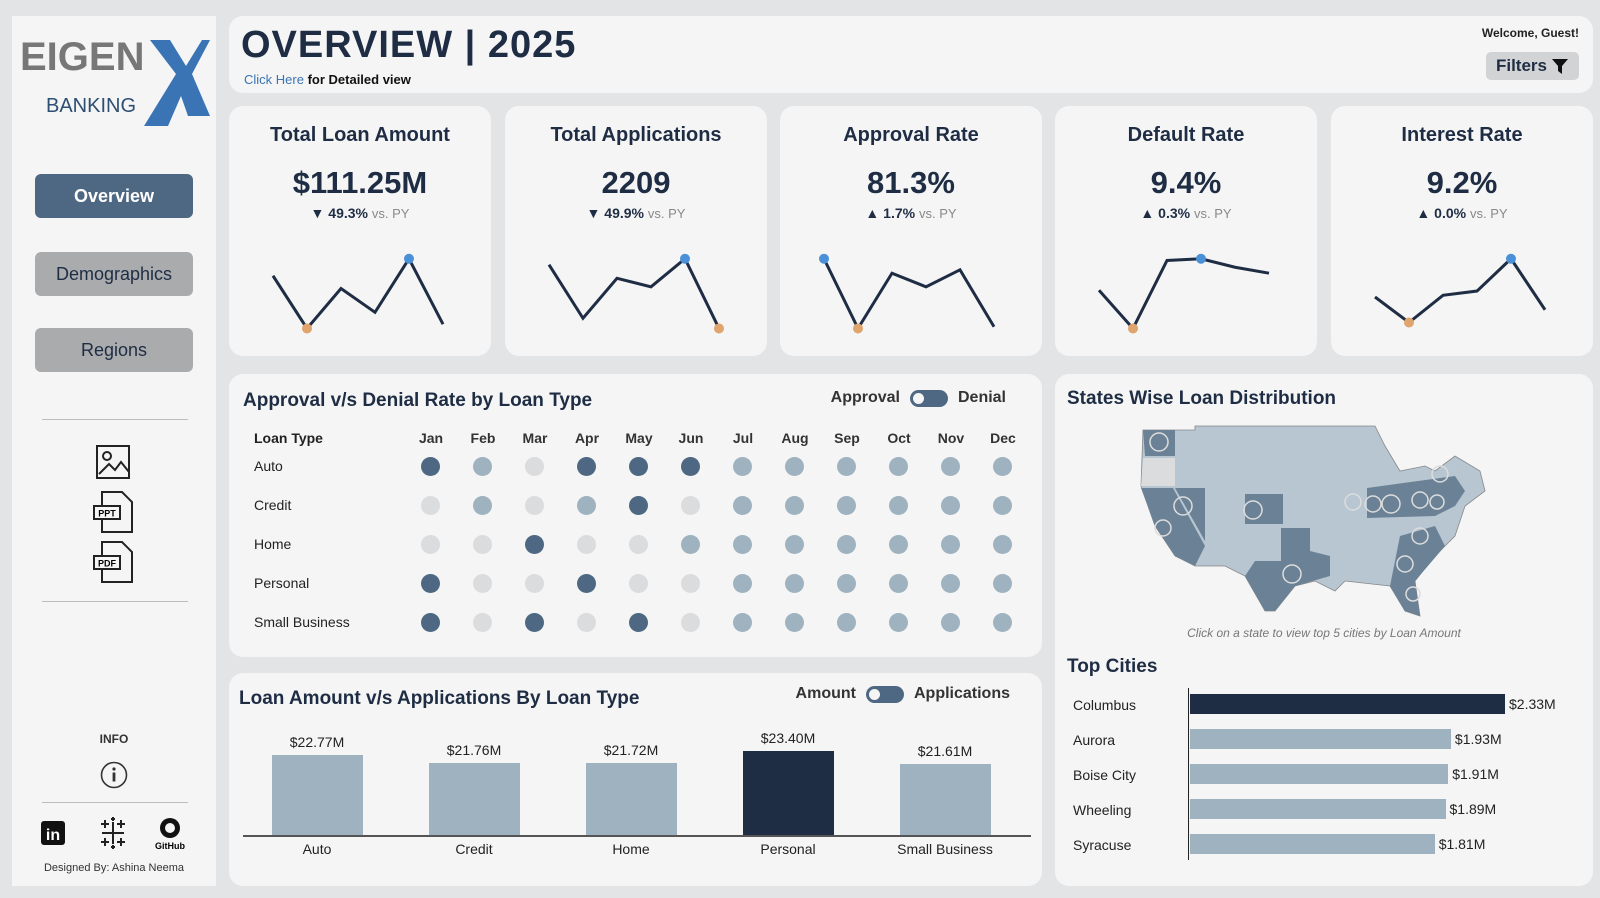 The width and height of the screenshot is (1600, 898). What do you see at coordinates (114, 274) in the screenshot?
I see `nav-demographics: Demographics` at bounding box center [114, 274].